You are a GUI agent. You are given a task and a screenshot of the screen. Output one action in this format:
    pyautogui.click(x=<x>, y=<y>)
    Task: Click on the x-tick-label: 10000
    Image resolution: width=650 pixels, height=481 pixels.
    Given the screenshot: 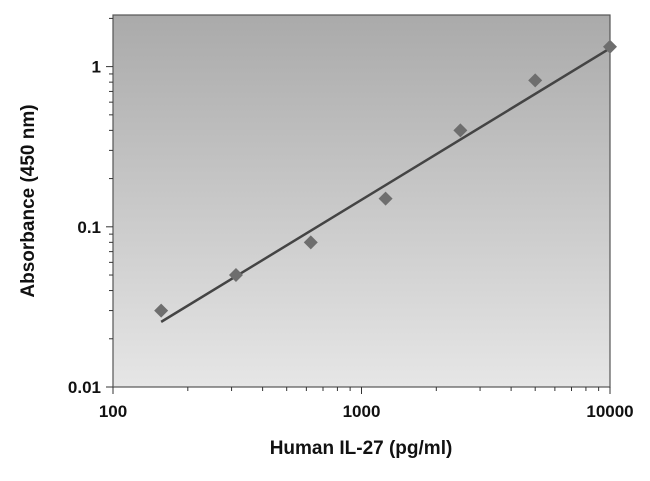 What is the action you would take?
    pyautogui.click(x=609, y=411)
    